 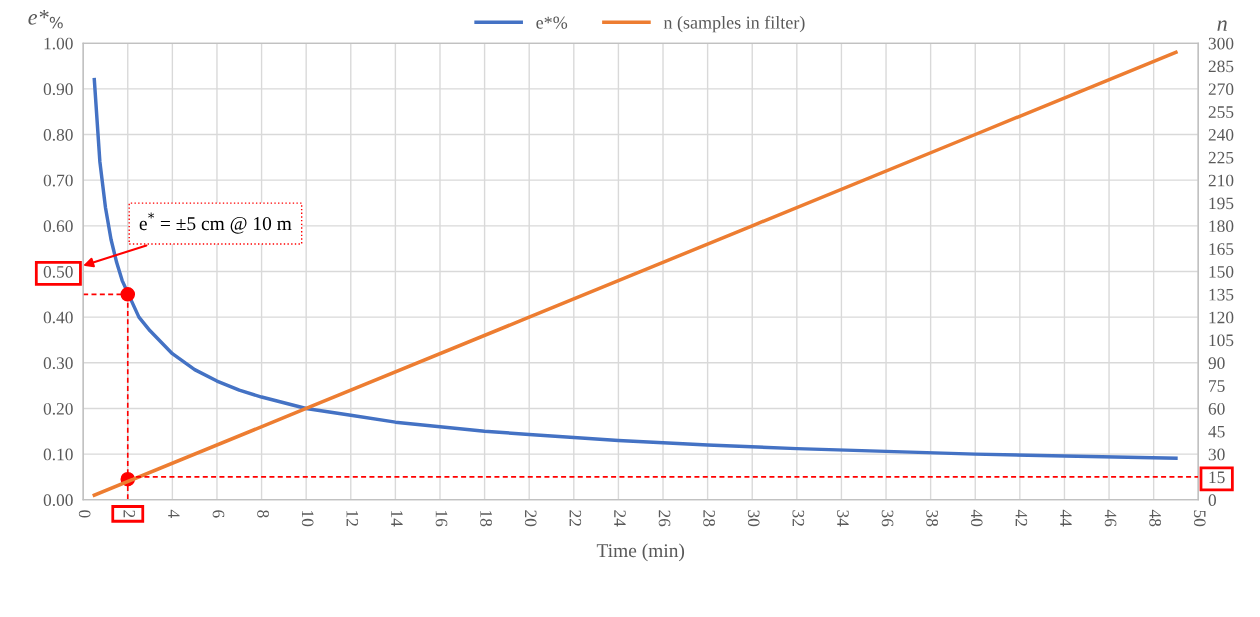 I want to click on y2-axis-title: n, so click(x=1222, y=25).